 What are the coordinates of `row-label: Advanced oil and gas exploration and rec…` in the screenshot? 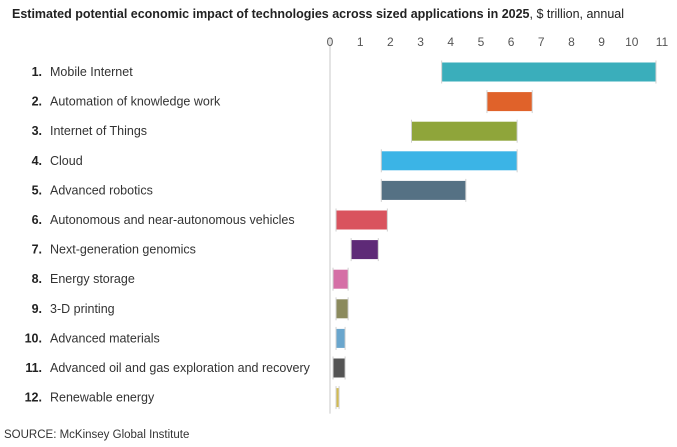 It's located at (180, 368).